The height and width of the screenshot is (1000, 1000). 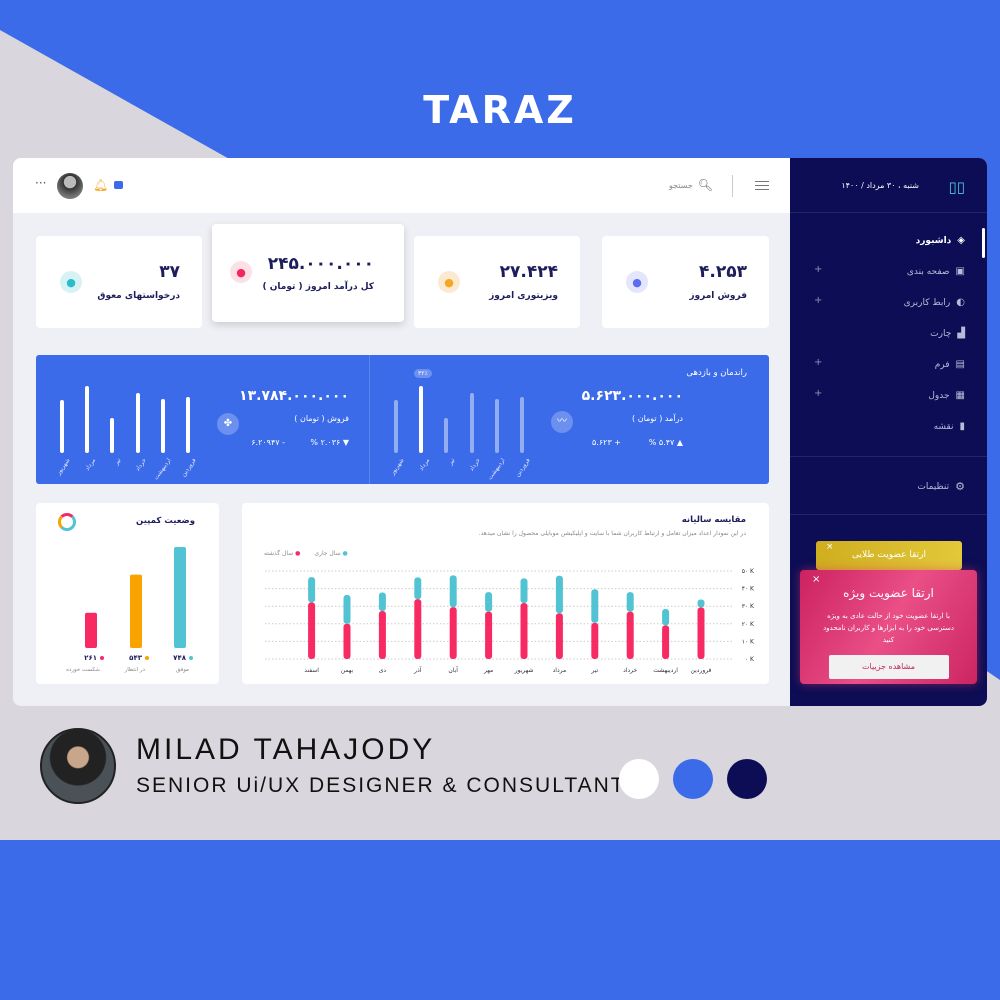 I want to click on campaign-label: شکست خورده, so click(x=83, y=669).